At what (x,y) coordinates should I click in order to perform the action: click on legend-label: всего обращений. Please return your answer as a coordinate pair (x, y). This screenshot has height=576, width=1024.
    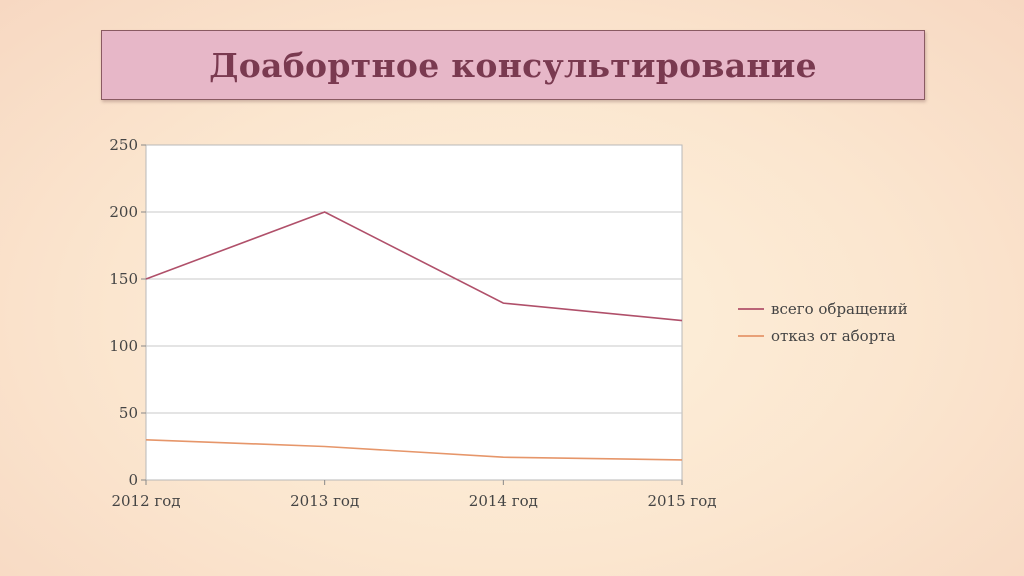
    Looking at the image, I should click on (839, 309).